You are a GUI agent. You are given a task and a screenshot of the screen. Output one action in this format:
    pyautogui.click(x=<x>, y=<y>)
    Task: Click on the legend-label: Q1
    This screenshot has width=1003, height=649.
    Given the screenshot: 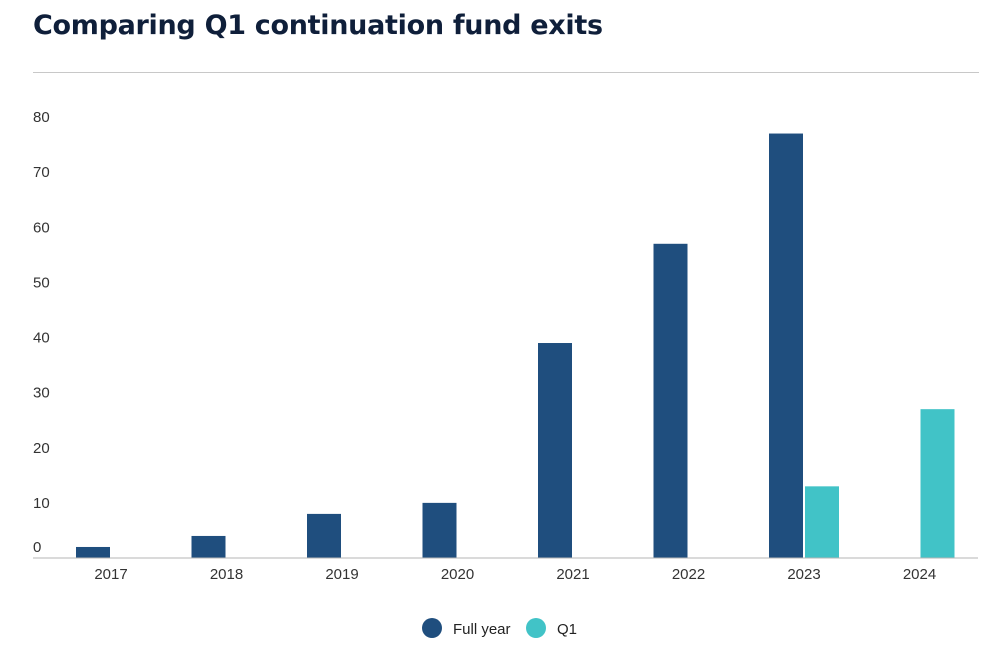 What is the action you would take?
    pyautogui.click(x=567, y=629)
    